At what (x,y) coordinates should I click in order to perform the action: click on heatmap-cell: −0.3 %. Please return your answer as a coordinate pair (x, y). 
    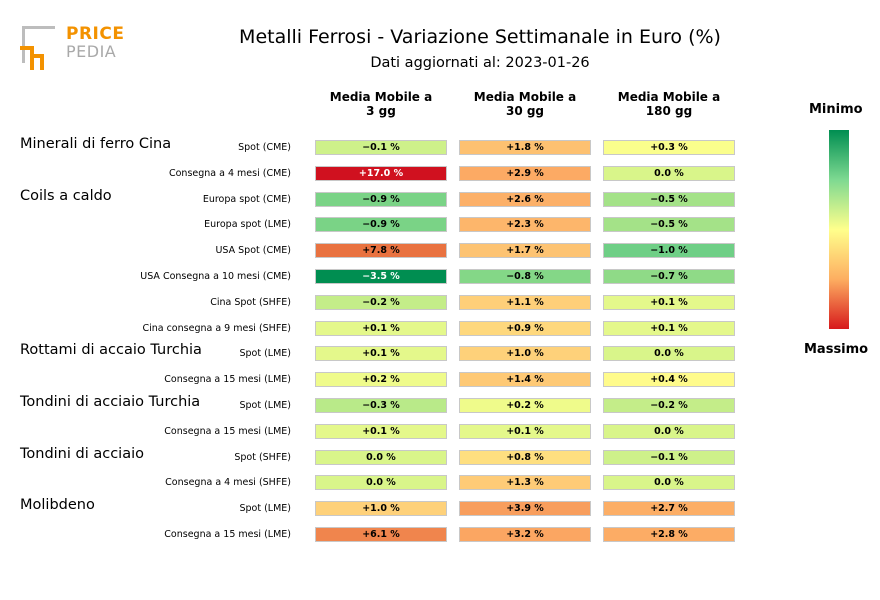
    Looking at the image, I should click on (381, 405).